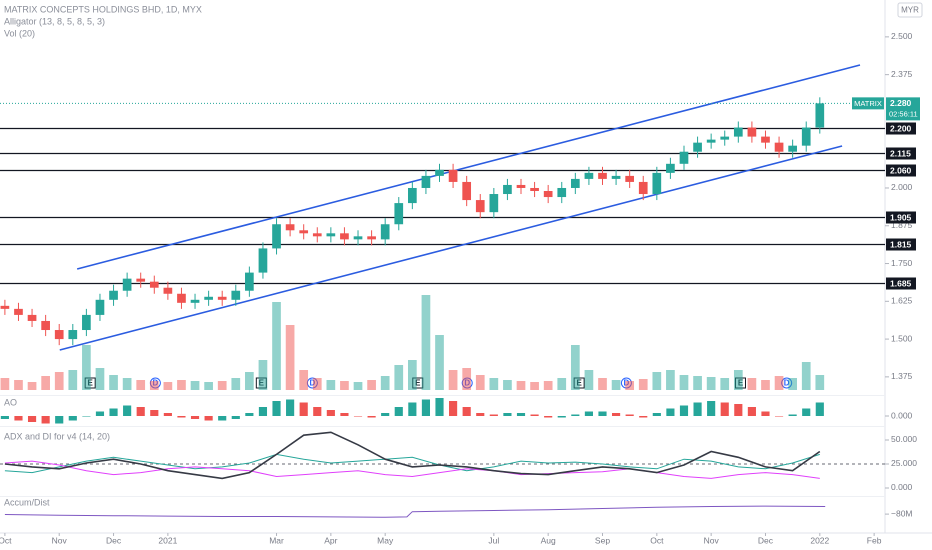  Describe the element at coordinates (904, 463) in the screenshot. I see `y-tick-label: 25.000` at that location.